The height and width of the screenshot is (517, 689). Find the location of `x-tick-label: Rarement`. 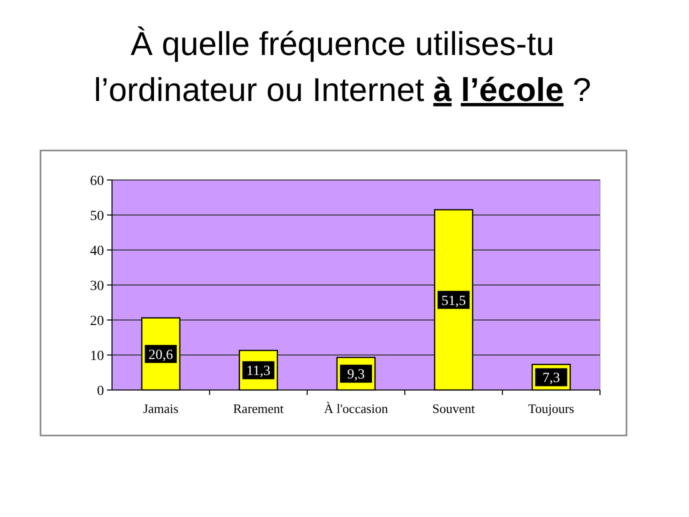

x-tick-label: Rarement is located at coordinates (258, 408).